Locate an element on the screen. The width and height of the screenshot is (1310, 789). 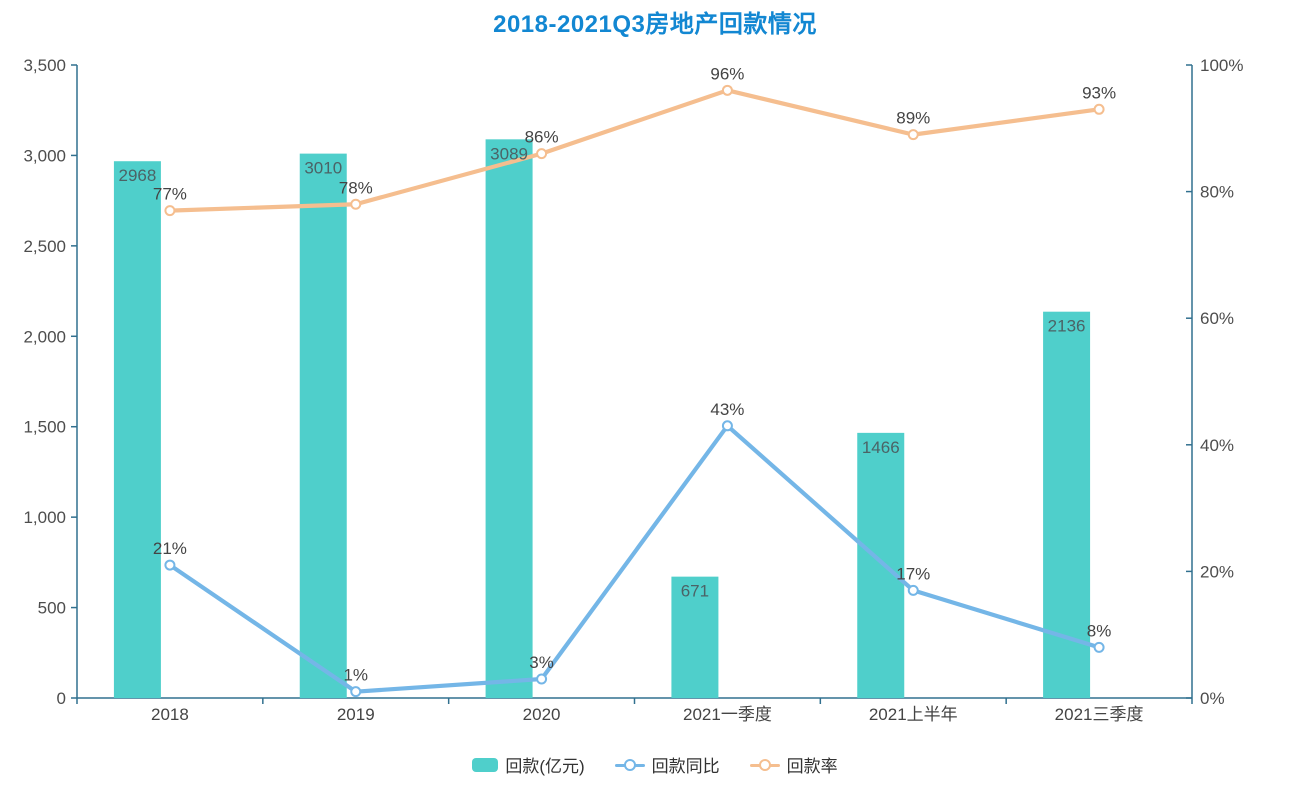
legend-item-回款同比: 回款同比 is located at coordinates (667, 764).